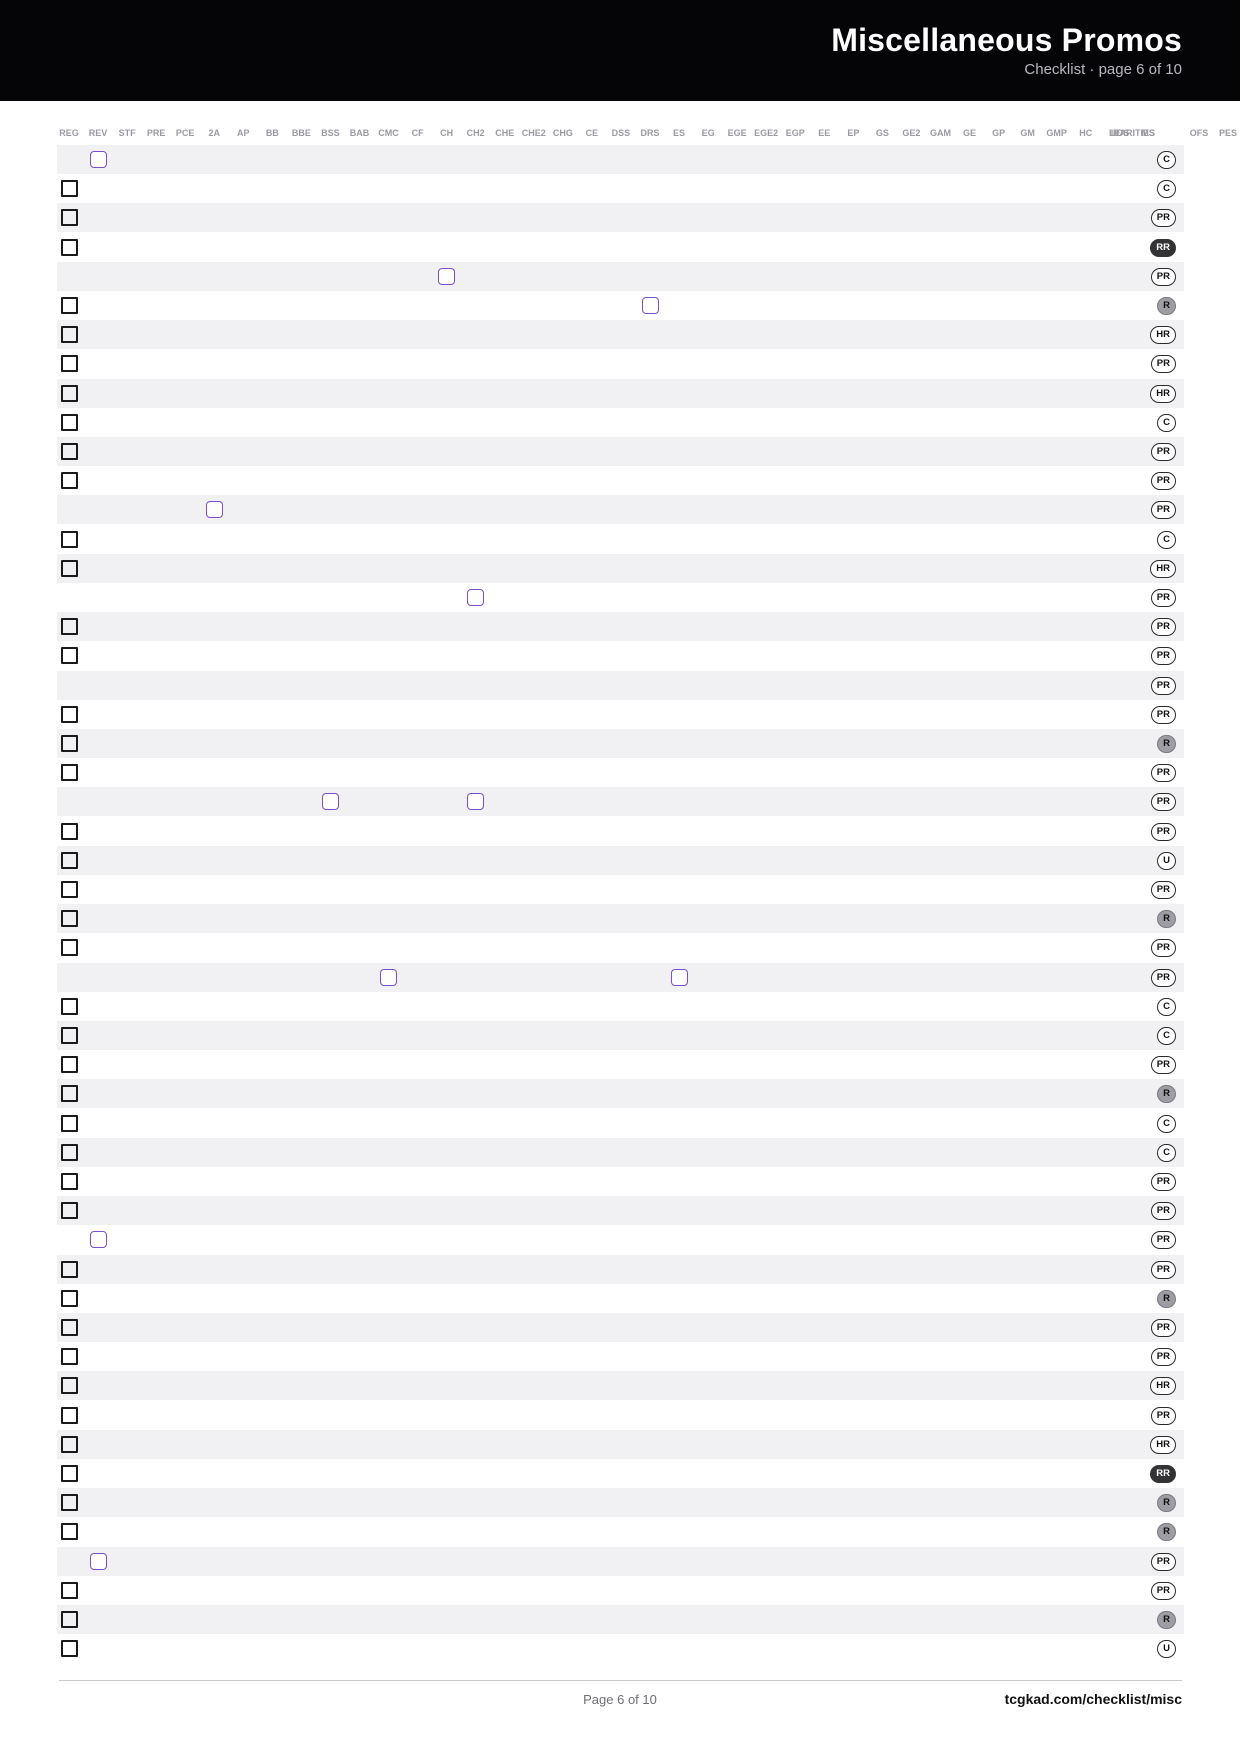 The height and width of the screenshot is (1754, 1240). I want to click on column-header: CHE2, so click(533, 133).